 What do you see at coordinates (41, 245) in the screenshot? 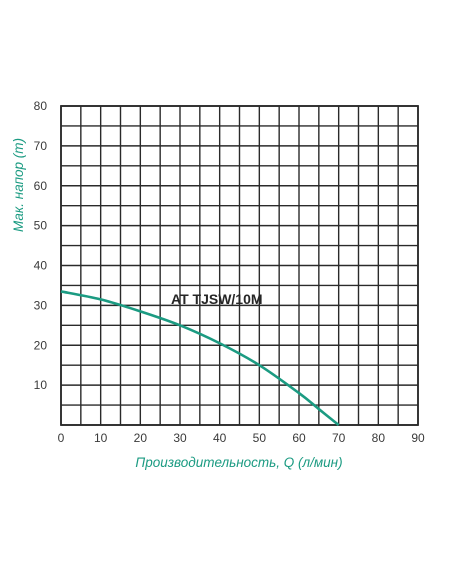
I see `y-tick-labels: 10 20 30 40 50 60 70 80` at bounding box center [41, 245].